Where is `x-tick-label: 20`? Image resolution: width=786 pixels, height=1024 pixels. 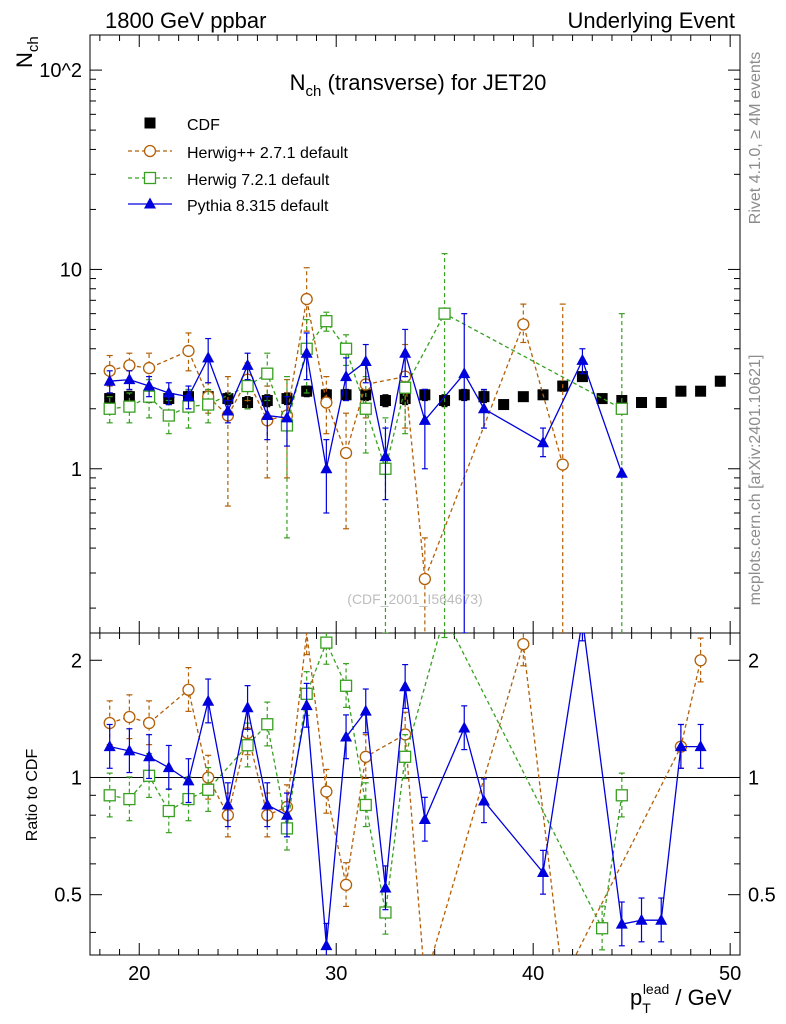 x-tick-label: 20 is located at coordinates (139, 974).